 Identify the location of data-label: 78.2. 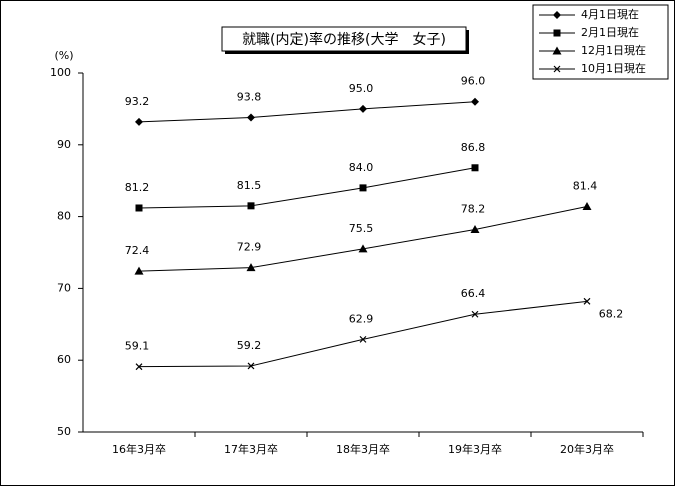
(473, 209).